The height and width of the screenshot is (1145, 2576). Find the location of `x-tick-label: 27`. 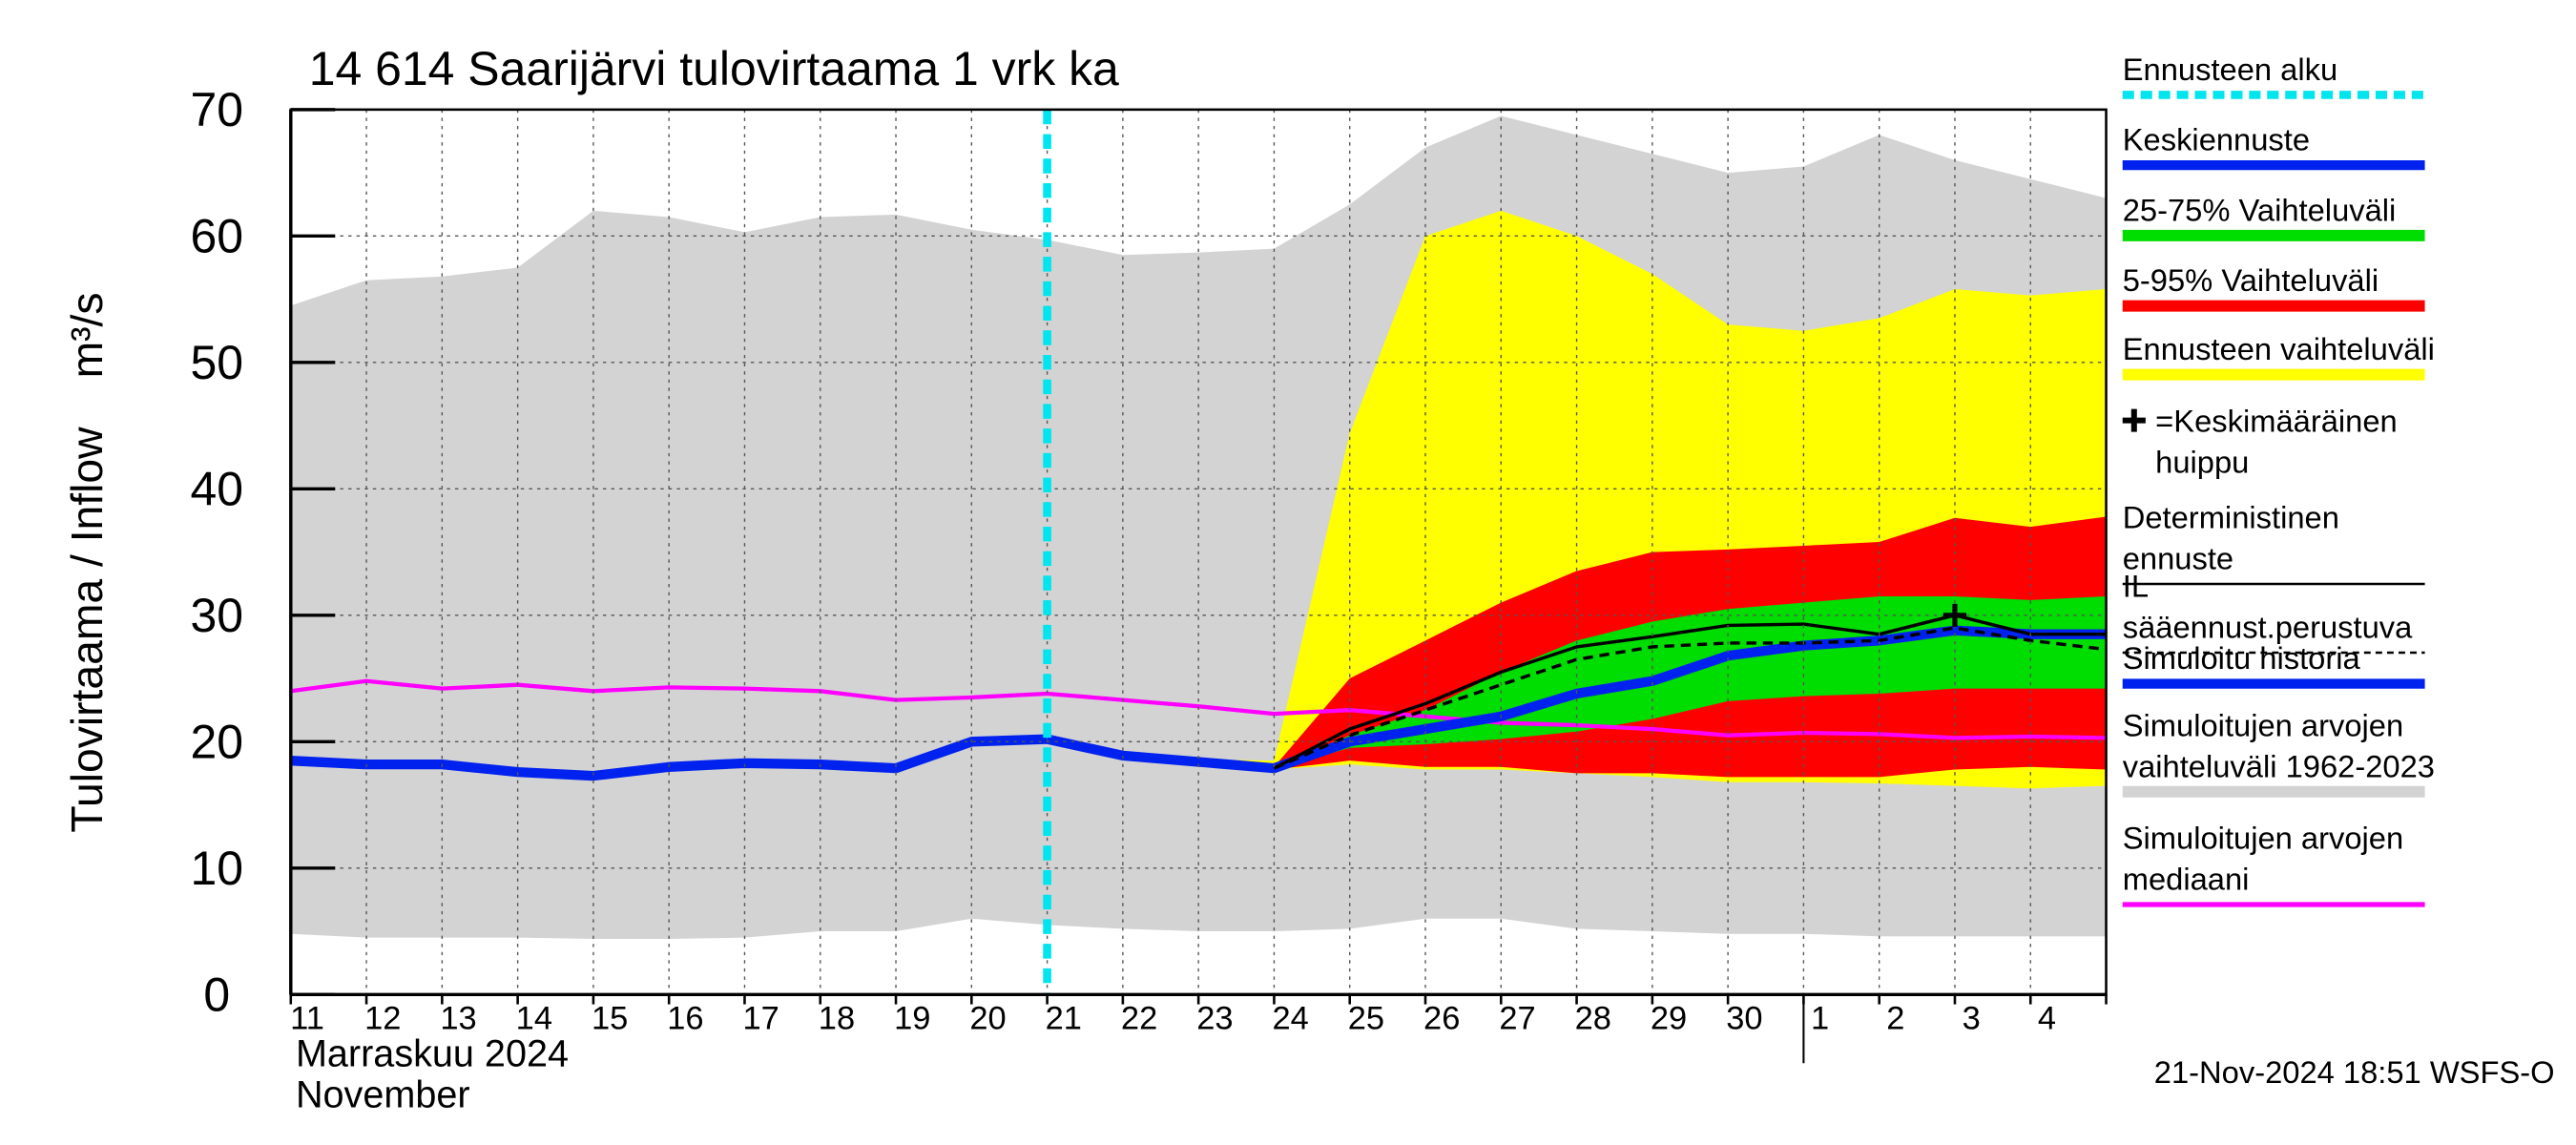

x-tick-label: 27 is located at coordinates (1517, 1018).